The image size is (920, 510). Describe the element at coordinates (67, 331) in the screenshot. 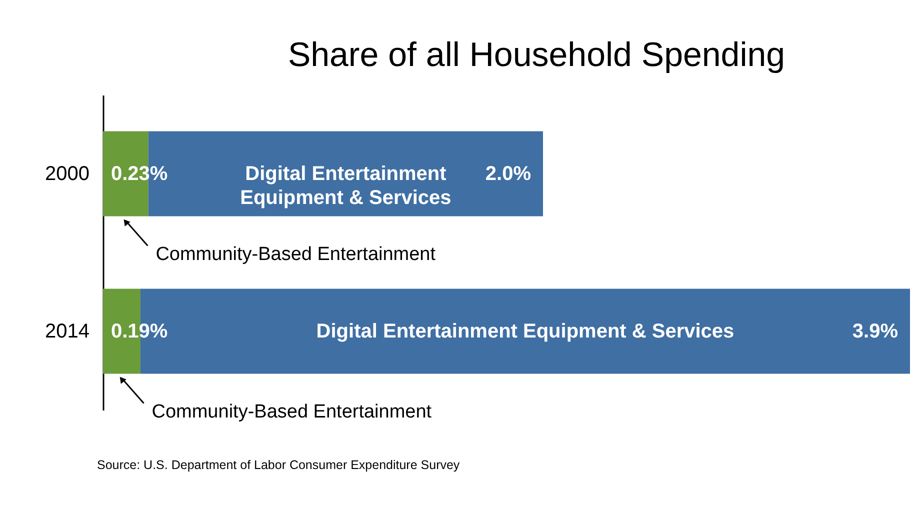

I see `y-tick-label: 2014` at that location.